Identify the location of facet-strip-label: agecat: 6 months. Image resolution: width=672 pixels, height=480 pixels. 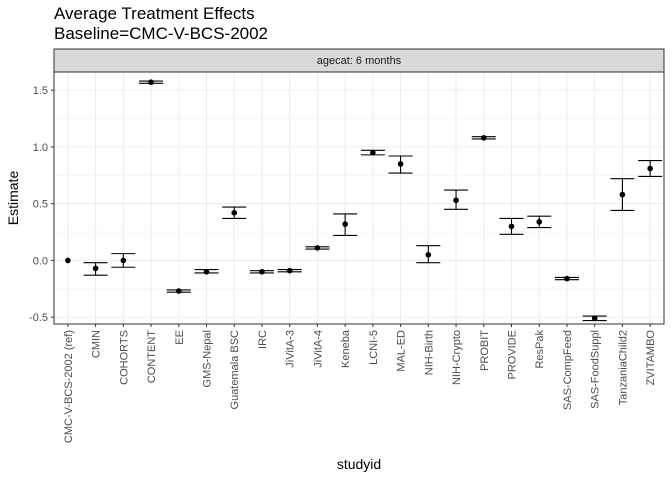
(359, 61).